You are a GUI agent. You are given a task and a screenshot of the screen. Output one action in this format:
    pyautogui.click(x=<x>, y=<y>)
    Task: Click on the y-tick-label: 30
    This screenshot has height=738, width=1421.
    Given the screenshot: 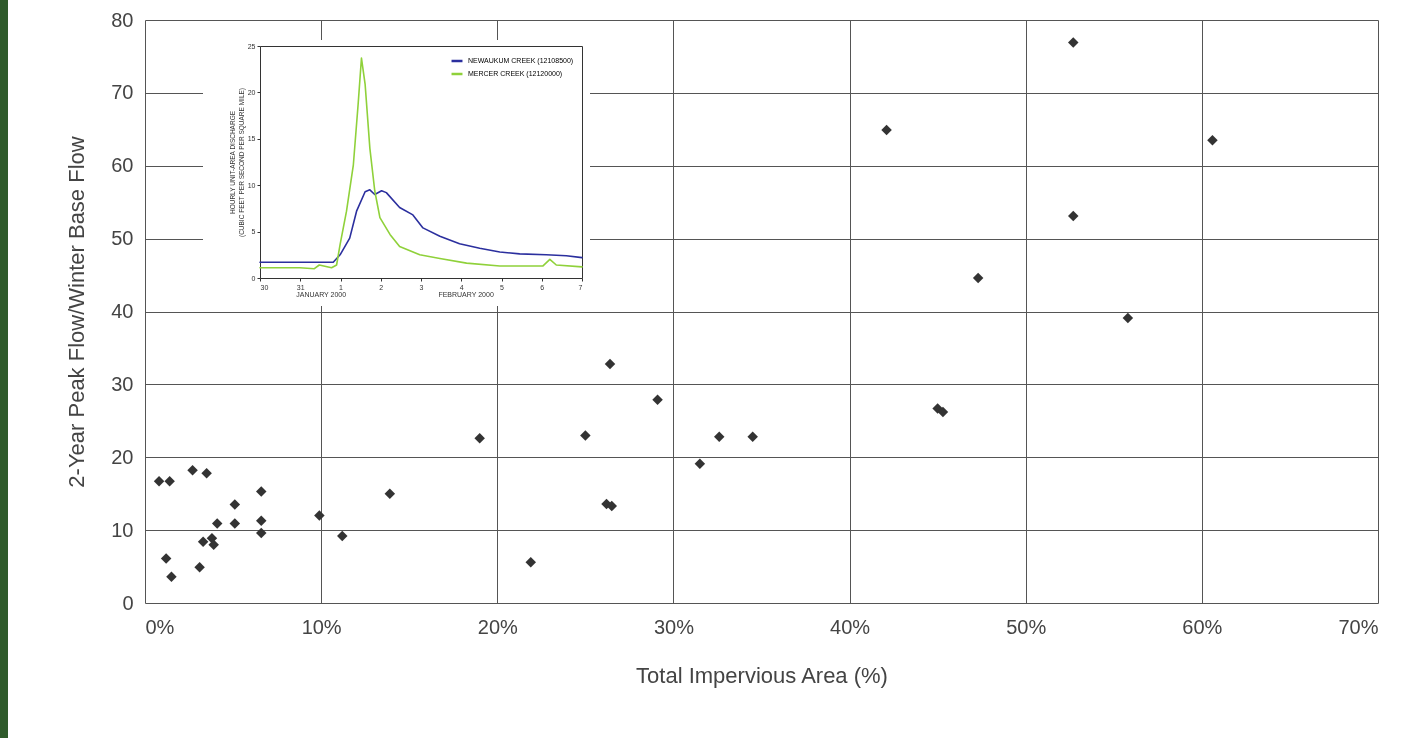 What is the action you would take?
    pyautogui.click(x=122, y=383)
    